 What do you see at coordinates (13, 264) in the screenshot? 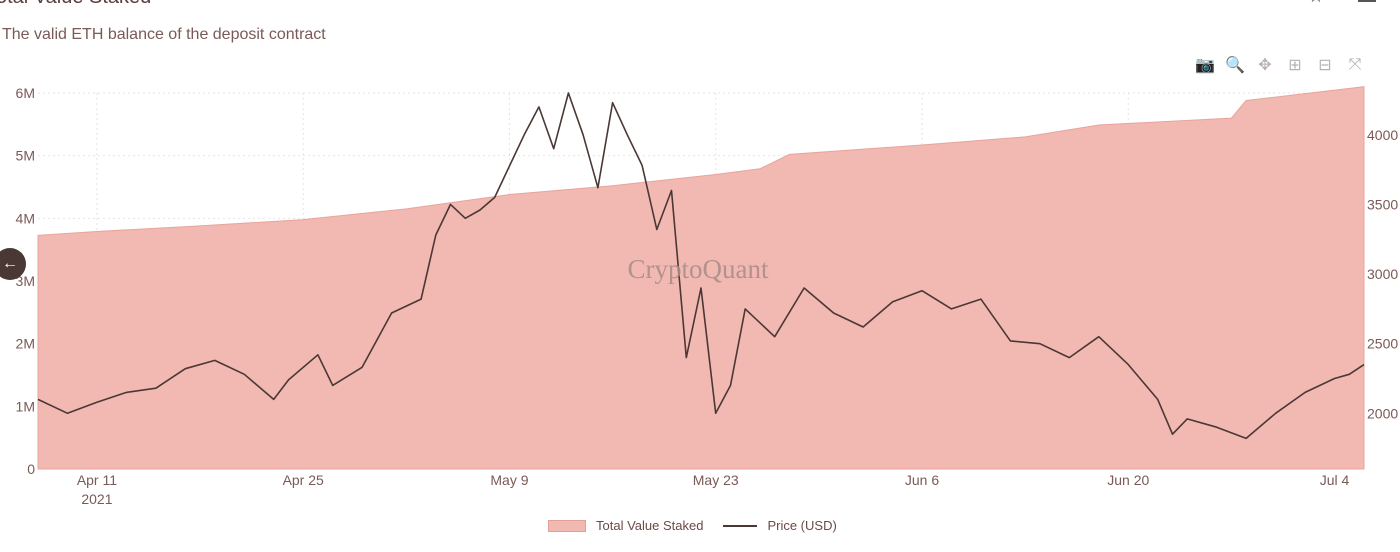
I see `back-button: ←` at bounding box center [13, 264].